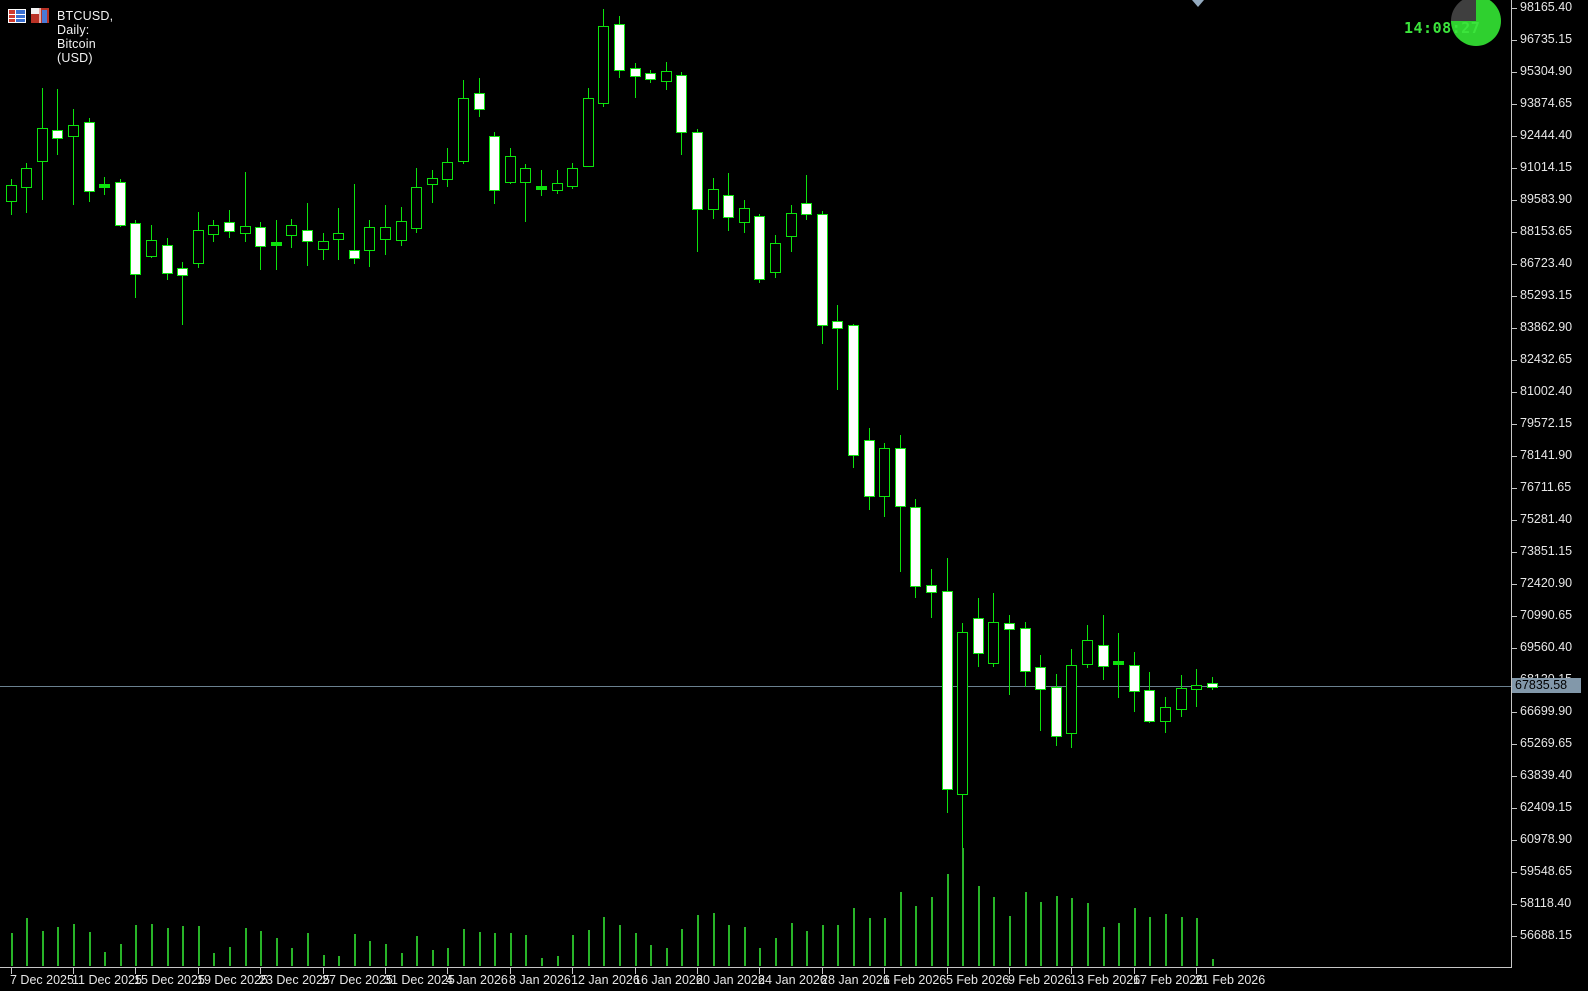 The width and height of the screenshot is (1588, 991). Describe the element at coordinates (294, 980) in the screenshot. I see `date-axis-label: 23 Dec 2025` at that location.